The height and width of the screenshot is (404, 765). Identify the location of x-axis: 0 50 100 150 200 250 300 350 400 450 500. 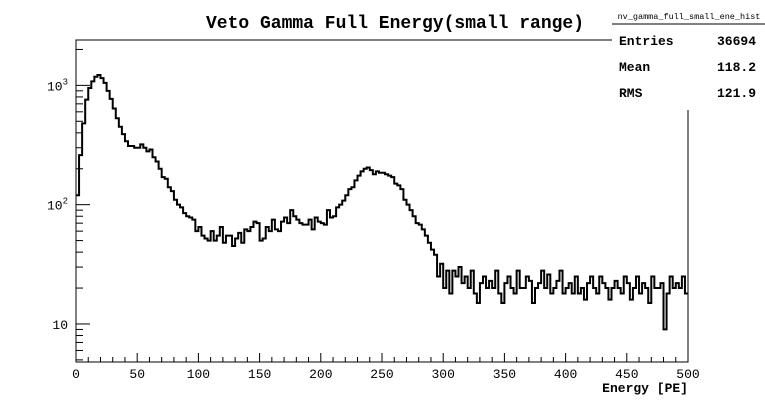
(386, 367).